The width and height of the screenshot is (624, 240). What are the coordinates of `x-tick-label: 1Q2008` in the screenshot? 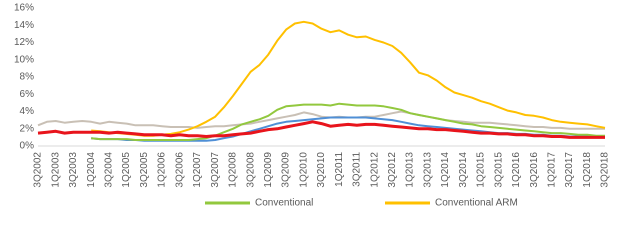 It's located at (233, 170).